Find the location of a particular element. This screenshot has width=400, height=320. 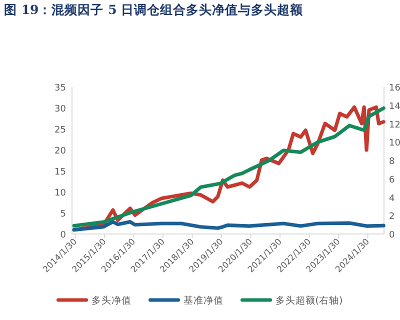

y-tick-label: 35 is located at coordinates (60, 89).